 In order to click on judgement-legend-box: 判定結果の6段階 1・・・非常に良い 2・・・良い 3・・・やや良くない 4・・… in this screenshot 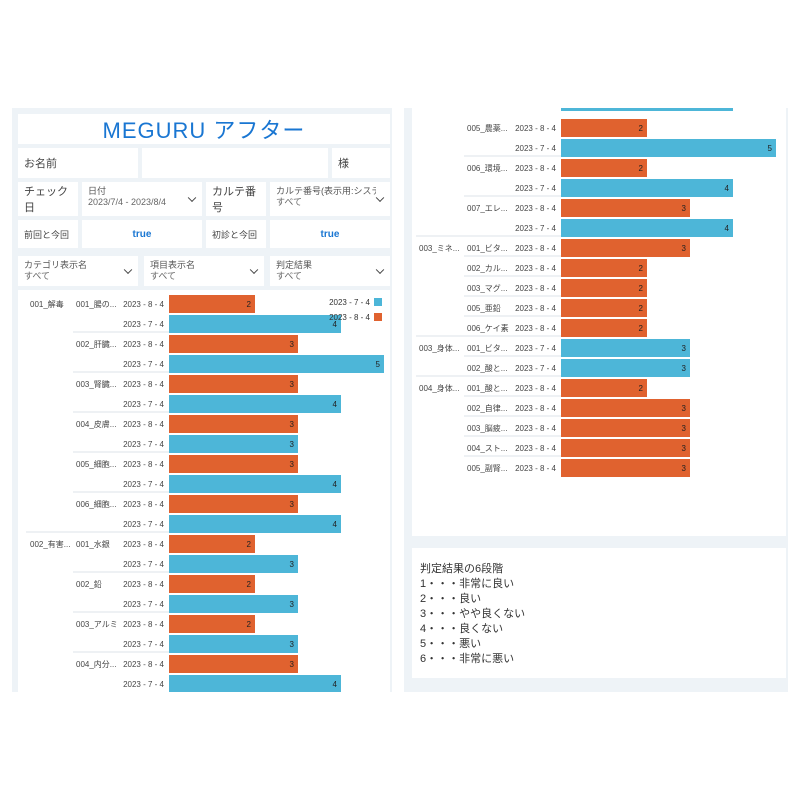, I will do `click(599, 613)`.